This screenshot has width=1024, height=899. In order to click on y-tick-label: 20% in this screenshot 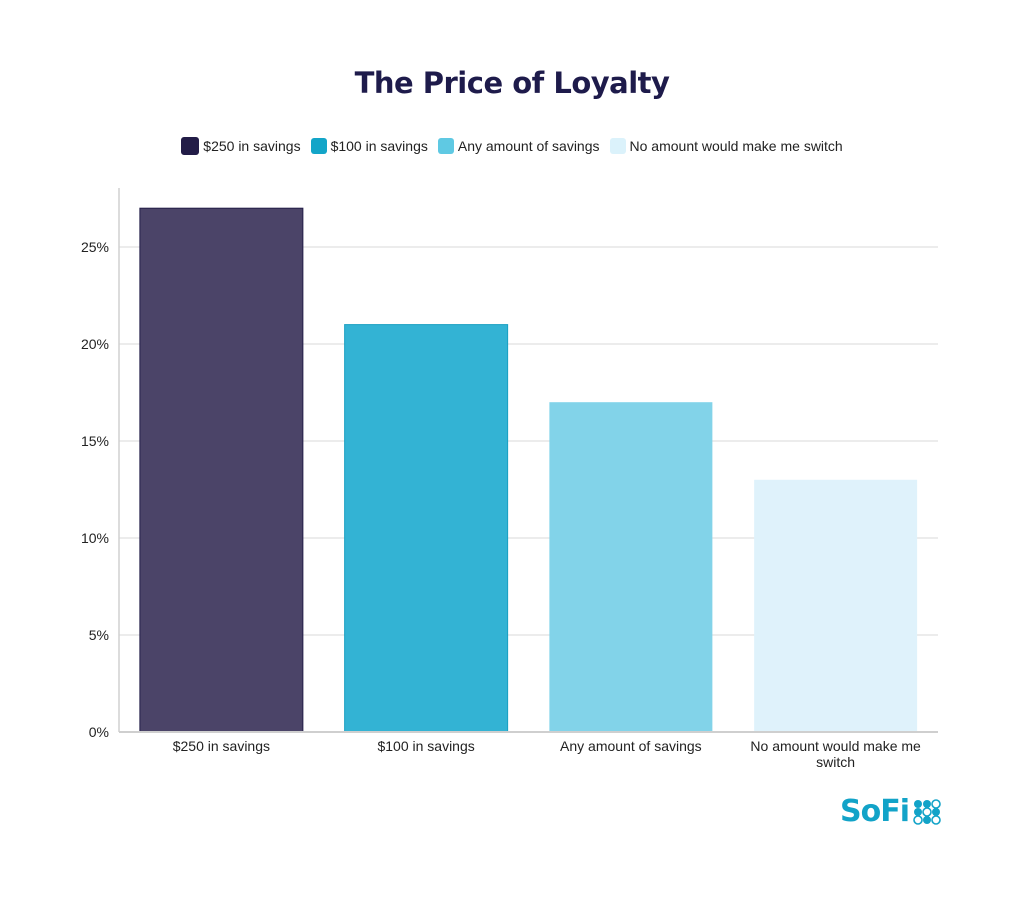, I will do `click(95, 344)`.